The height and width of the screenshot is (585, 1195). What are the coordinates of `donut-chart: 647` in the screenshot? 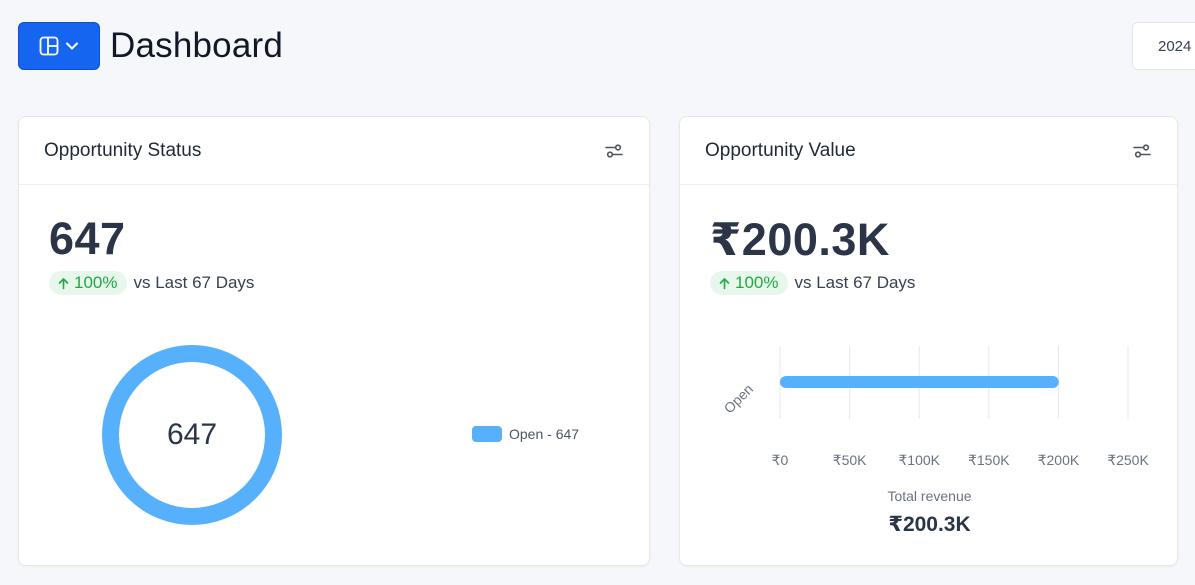 It's located at (192, 435).